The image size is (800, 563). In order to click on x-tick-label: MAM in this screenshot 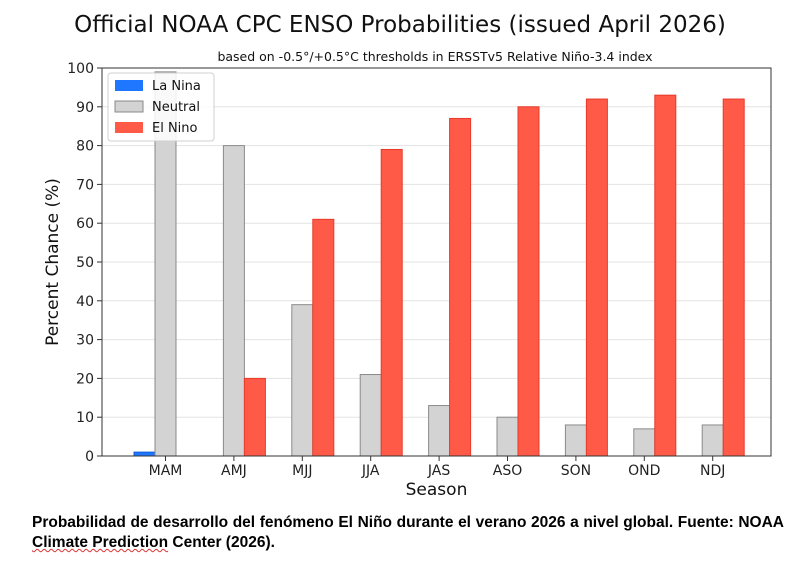, I will do `click(166, 471)`.